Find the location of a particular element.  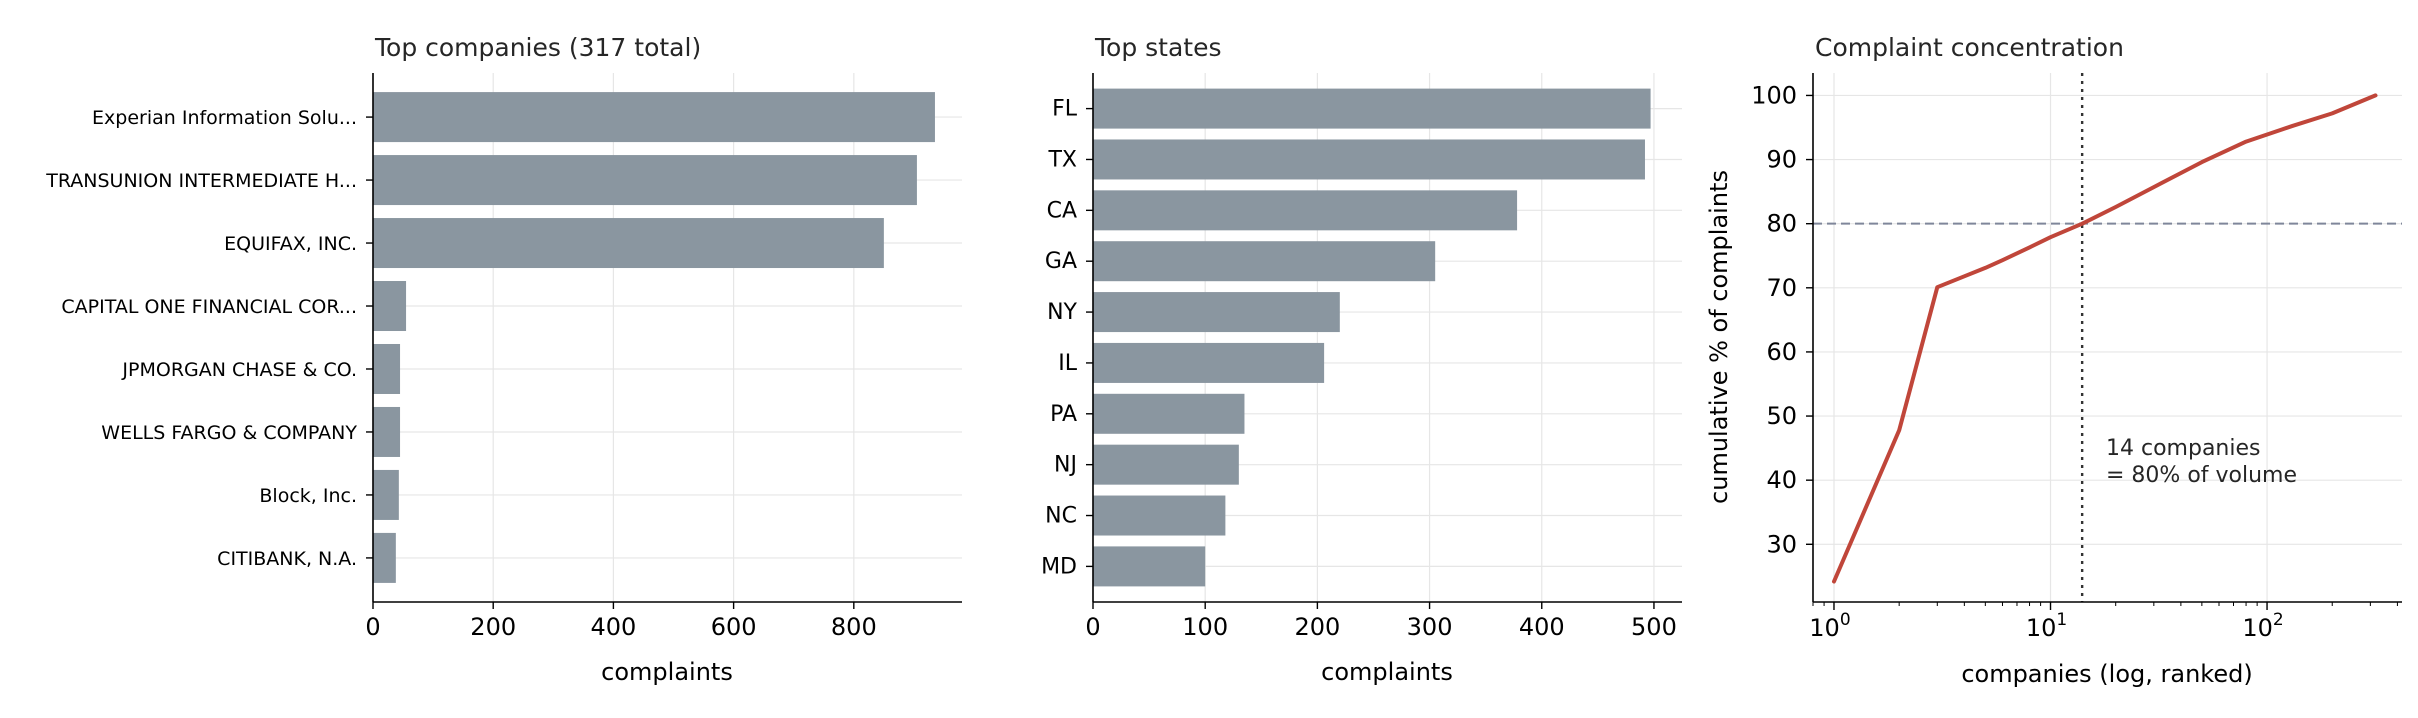

category-label: TX is located at coordinates (1062, 159).